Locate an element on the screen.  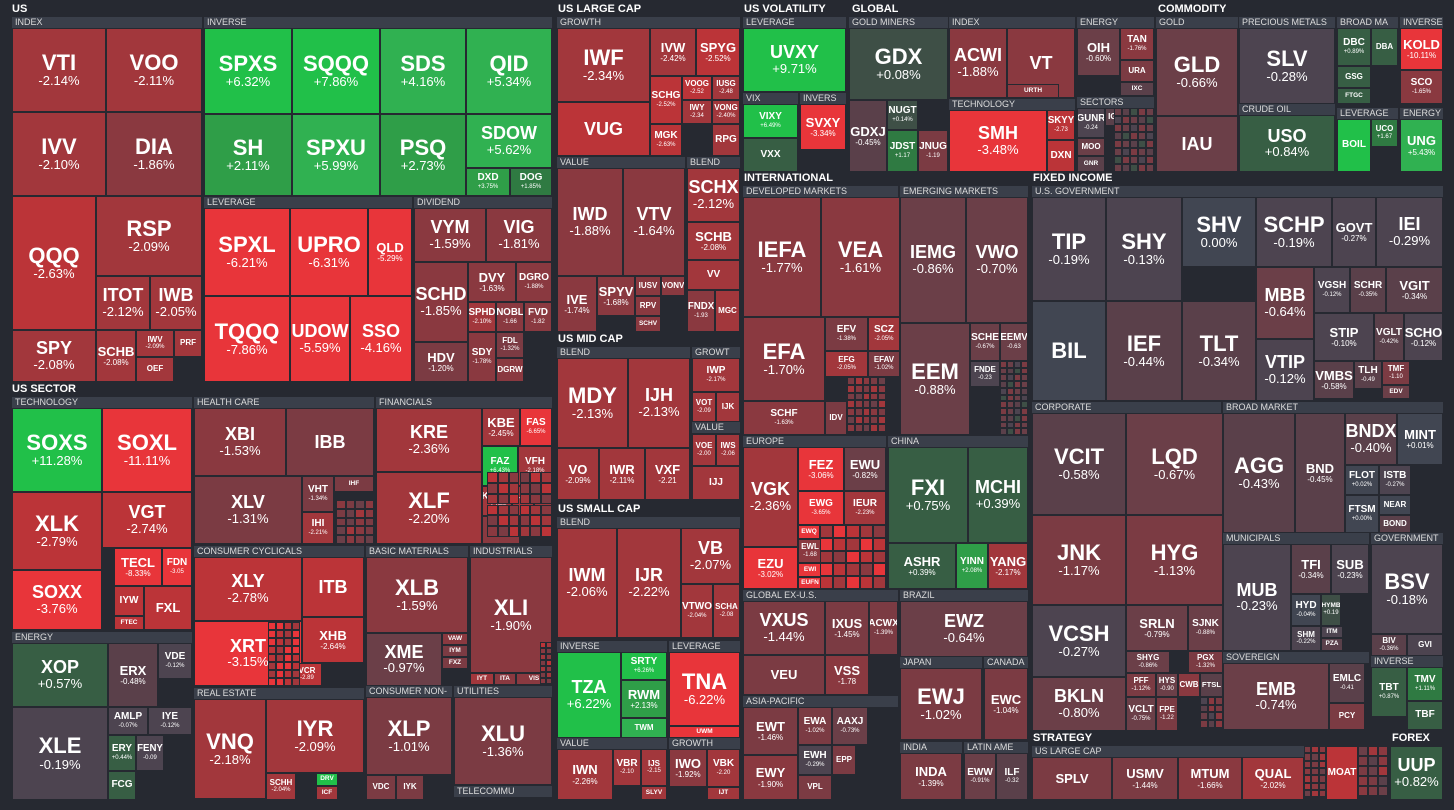
tile-vtv: VTV -1.64% is located at coordinates (654, 222).